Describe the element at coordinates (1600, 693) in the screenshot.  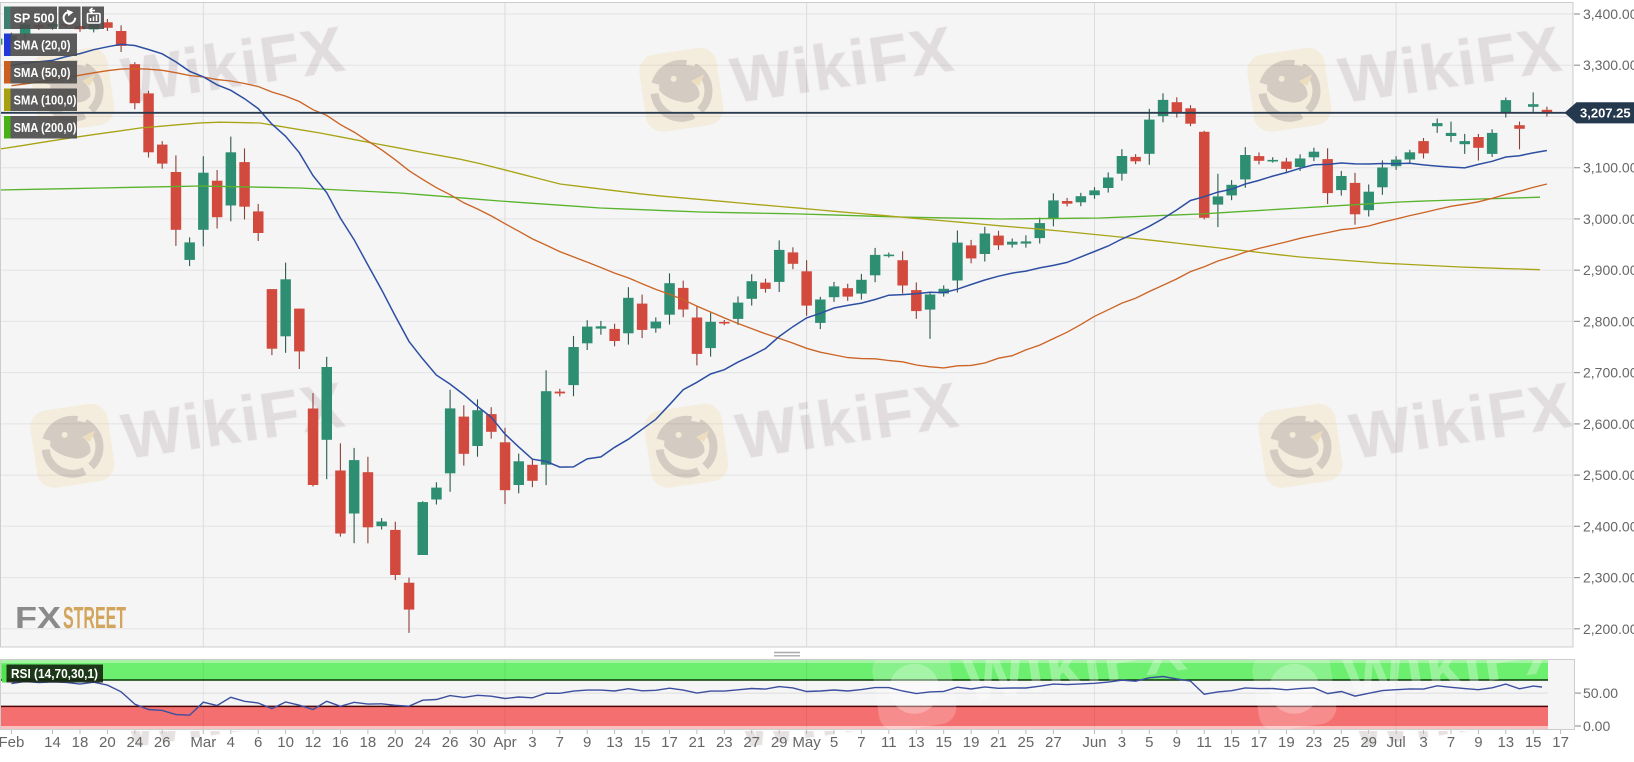
I see `svg-text: 50.00` at that location.